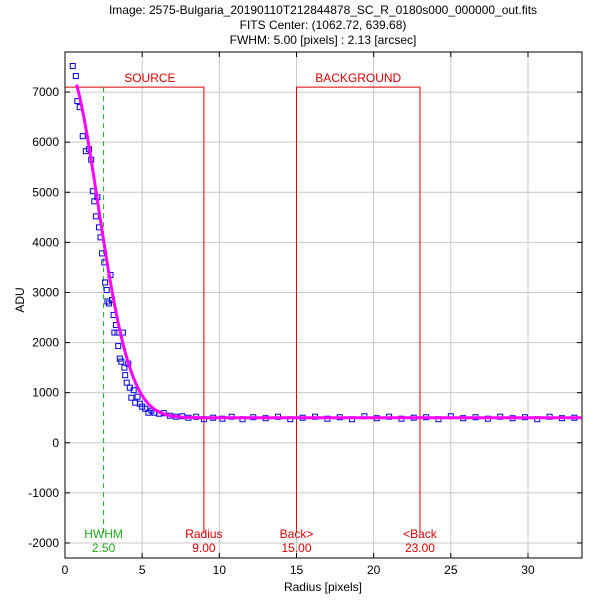 The height and width of the screenshot is (600, 600). I want to click on x-tick-label: 15, so click(297, 570).